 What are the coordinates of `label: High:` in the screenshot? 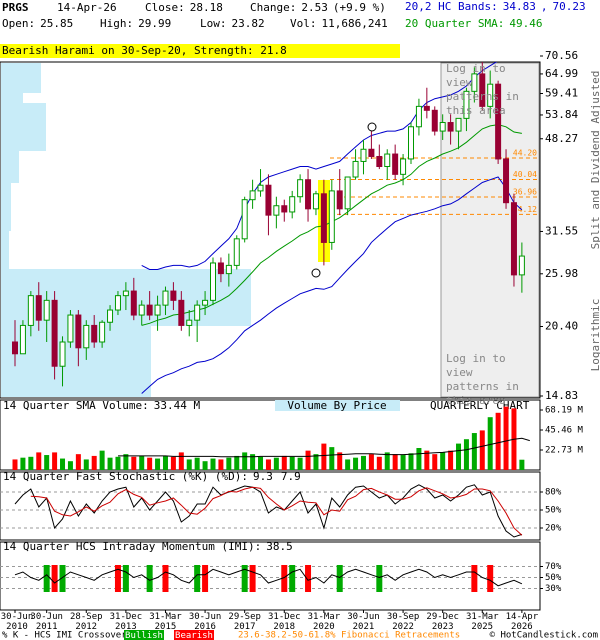 It's located at (116, 23).